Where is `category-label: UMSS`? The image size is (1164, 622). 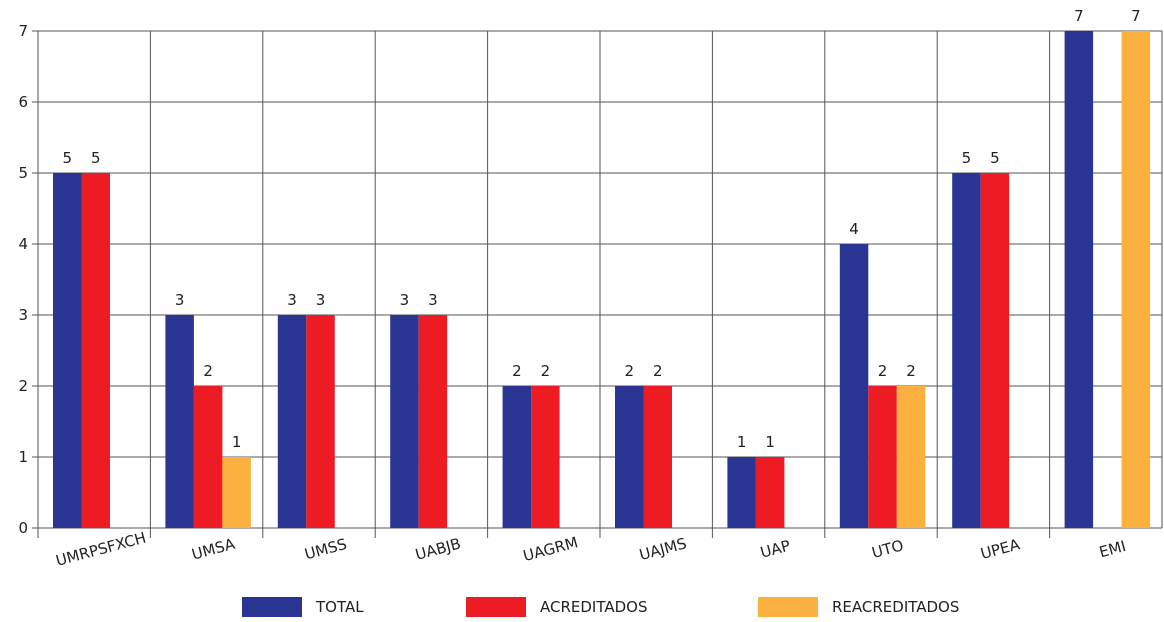 category-label: UMSS is located at coordinates (326, 549).